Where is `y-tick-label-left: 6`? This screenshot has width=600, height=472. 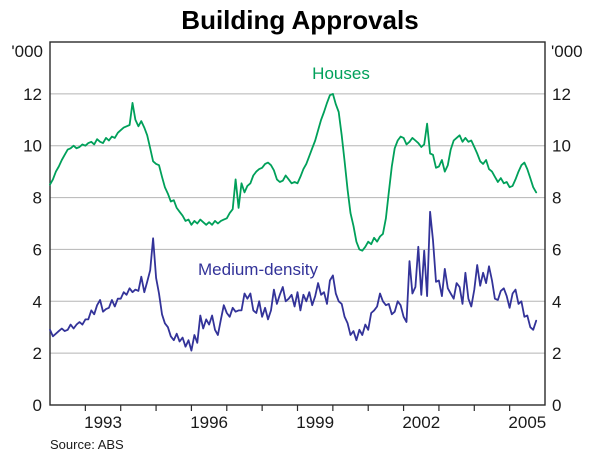
y-tick-label-left: 6 is located at coordinates (37, 249).